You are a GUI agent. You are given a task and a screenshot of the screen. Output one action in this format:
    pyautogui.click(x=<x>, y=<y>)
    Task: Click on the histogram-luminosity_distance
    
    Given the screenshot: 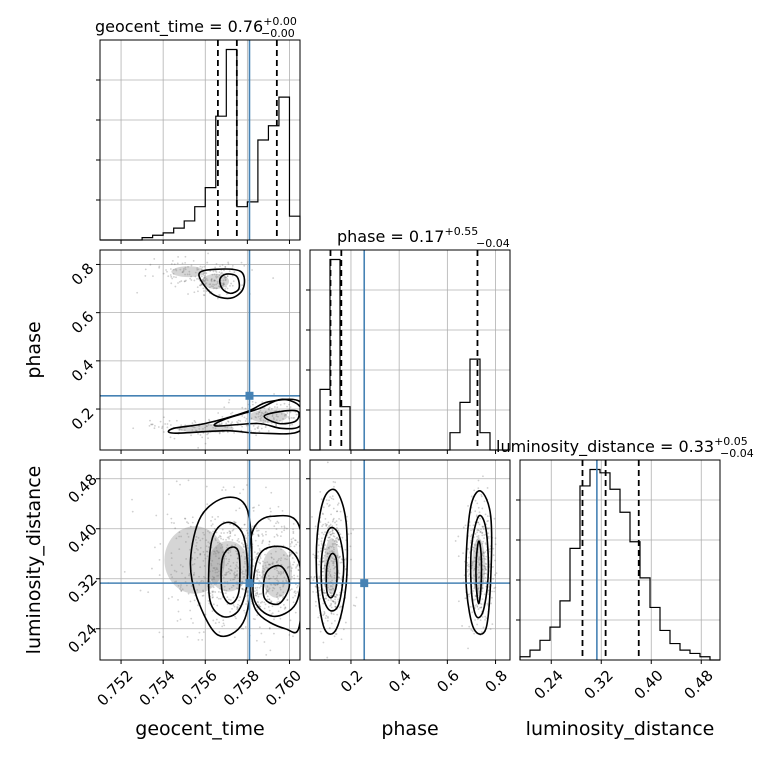 What is the action you would take?
    pyautogui.click(x=619, y=564)
    